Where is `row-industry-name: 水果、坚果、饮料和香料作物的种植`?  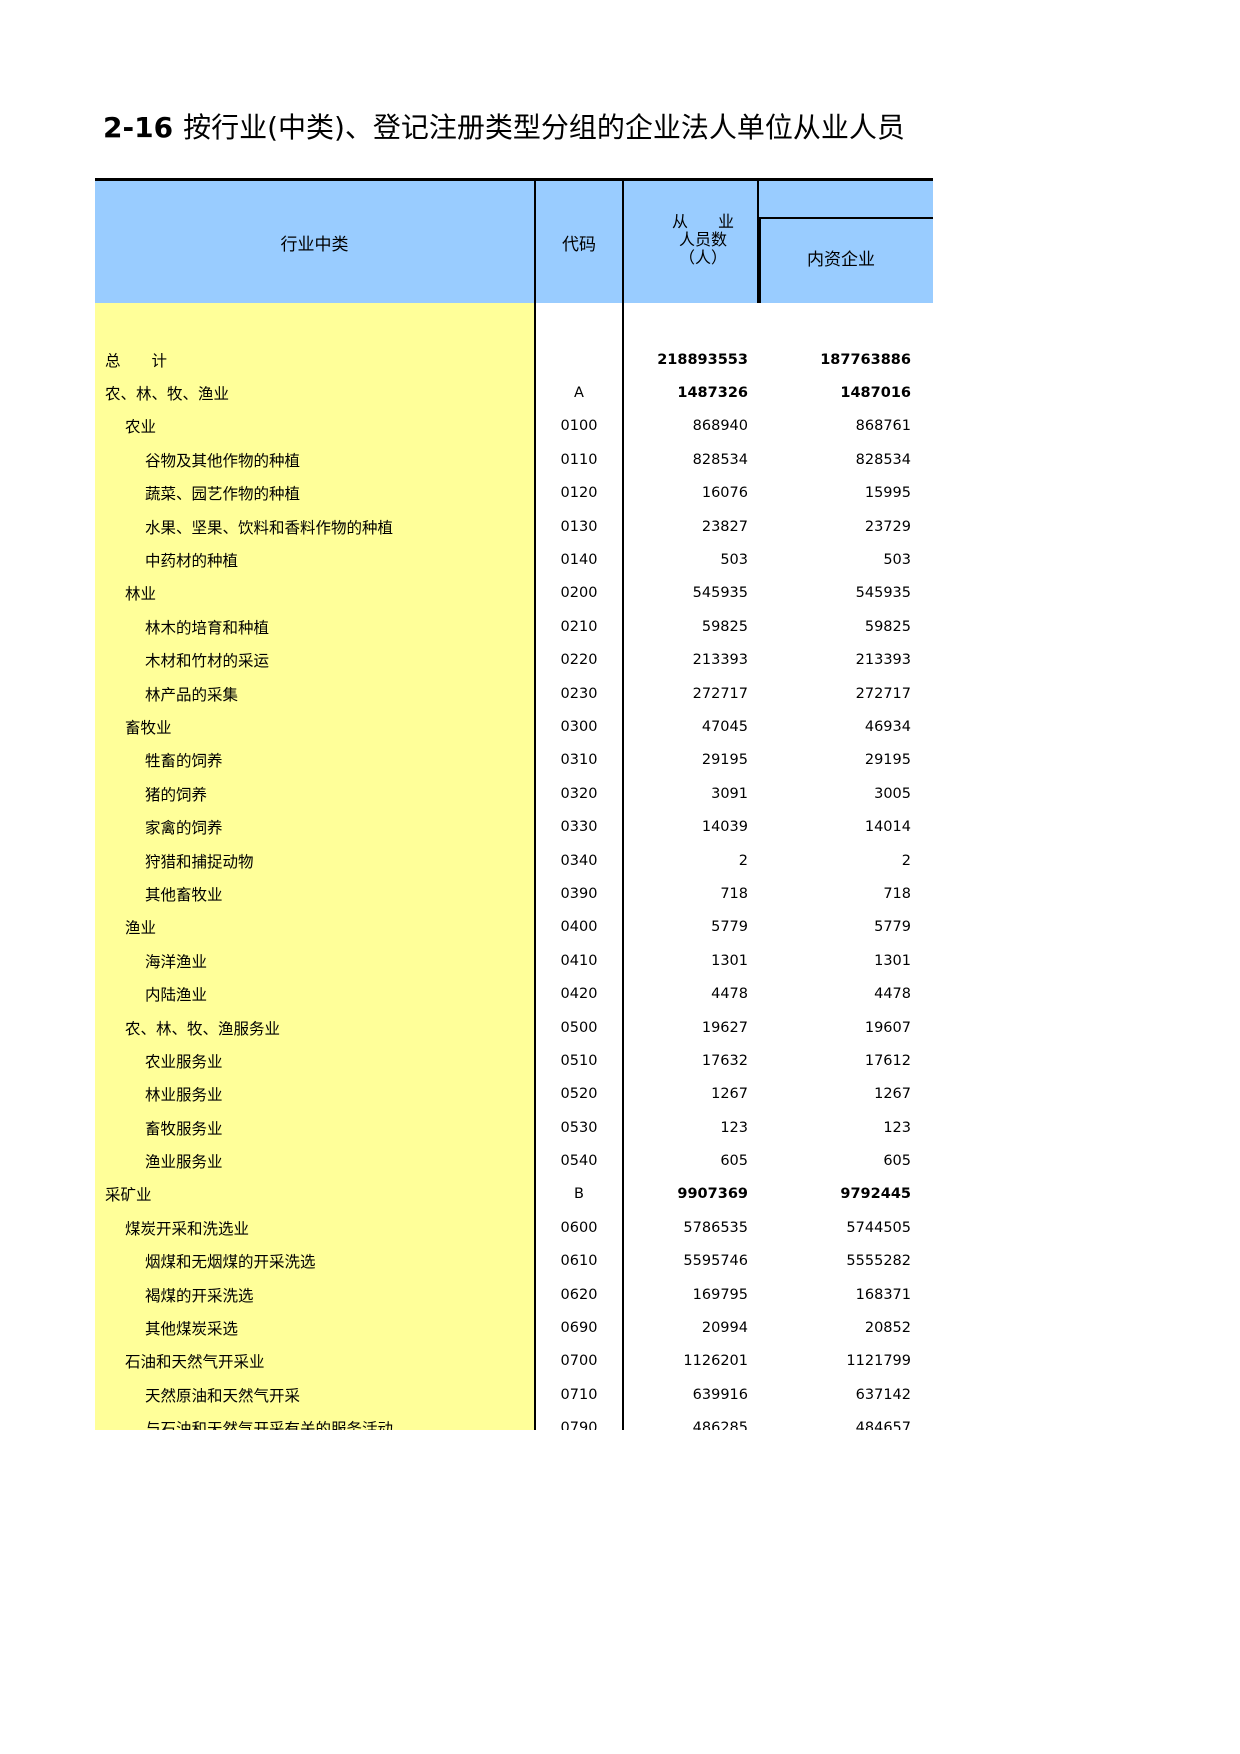
row-industry-name: 水果、坚果、饮料和香料作物的种植 is located at coordinates (315, 526).